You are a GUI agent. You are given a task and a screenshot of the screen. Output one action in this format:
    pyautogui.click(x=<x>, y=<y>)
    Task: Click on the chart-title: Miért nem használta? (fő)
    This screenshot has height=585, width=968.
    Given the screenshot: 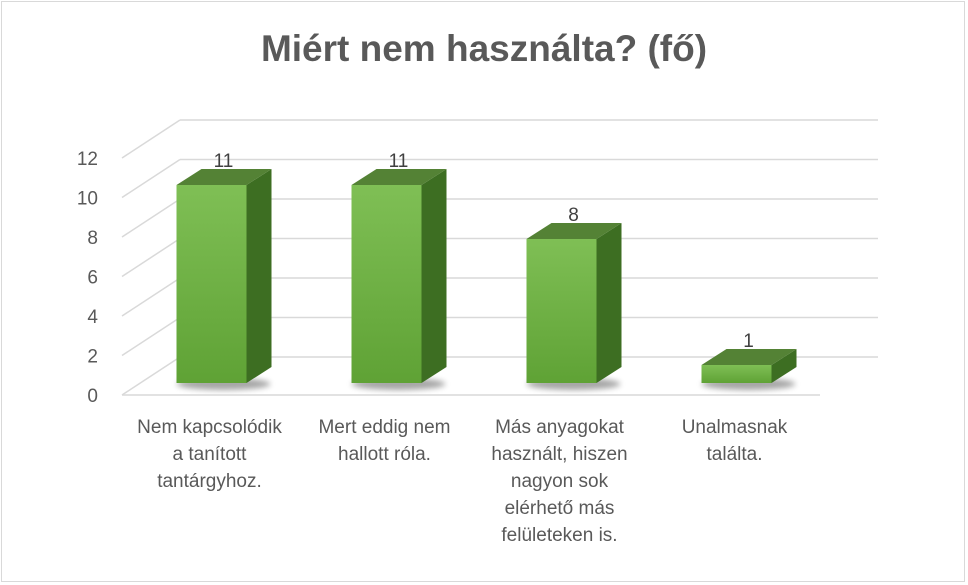 What is the action you would take?
    pyautogui.click(x=484, y=48)
    